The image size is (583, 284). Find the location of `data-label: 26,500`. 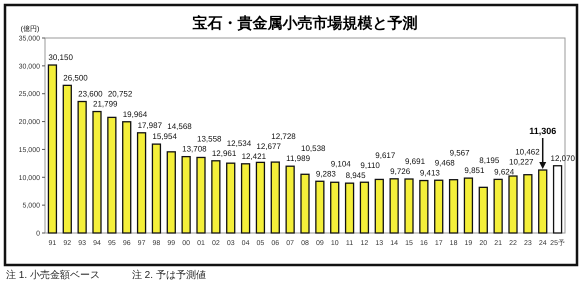

data-label: 26,500 is located at coordinates (75, 77).